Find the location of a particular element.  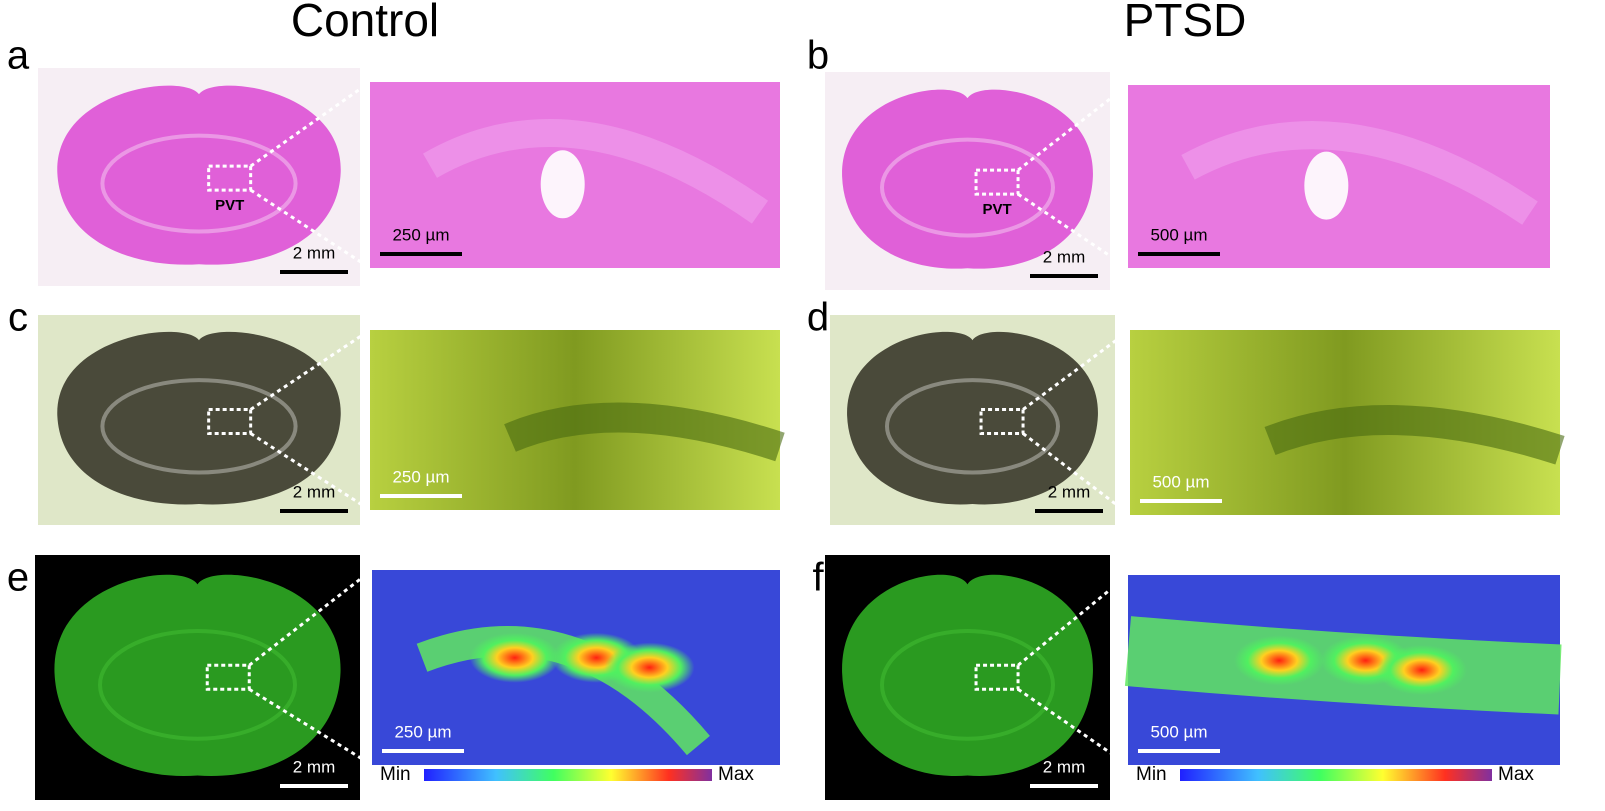

panel-letter: c is located at coordinates (18, 318).